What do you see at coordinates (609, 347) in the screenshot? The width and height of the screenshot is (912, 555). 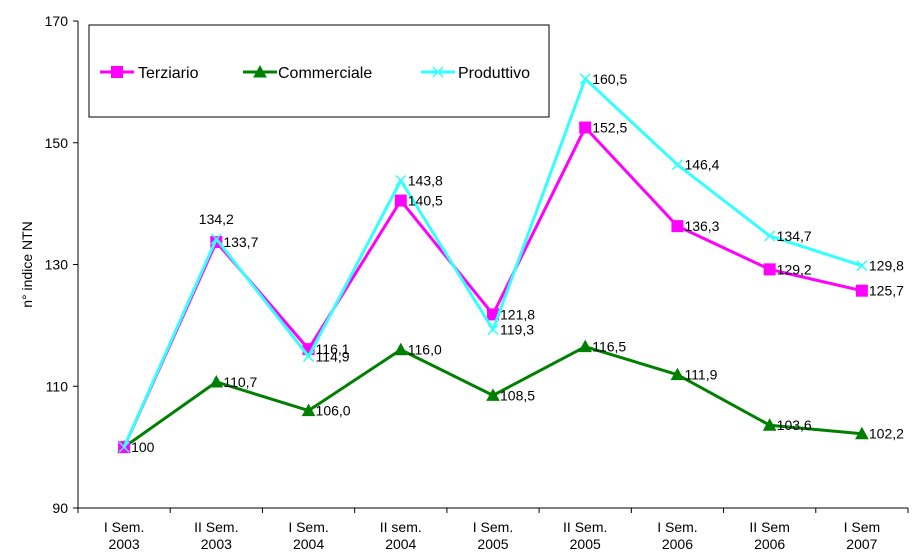 I see `data-label-commerciale: 116,5` at bounding box center [609, 347].